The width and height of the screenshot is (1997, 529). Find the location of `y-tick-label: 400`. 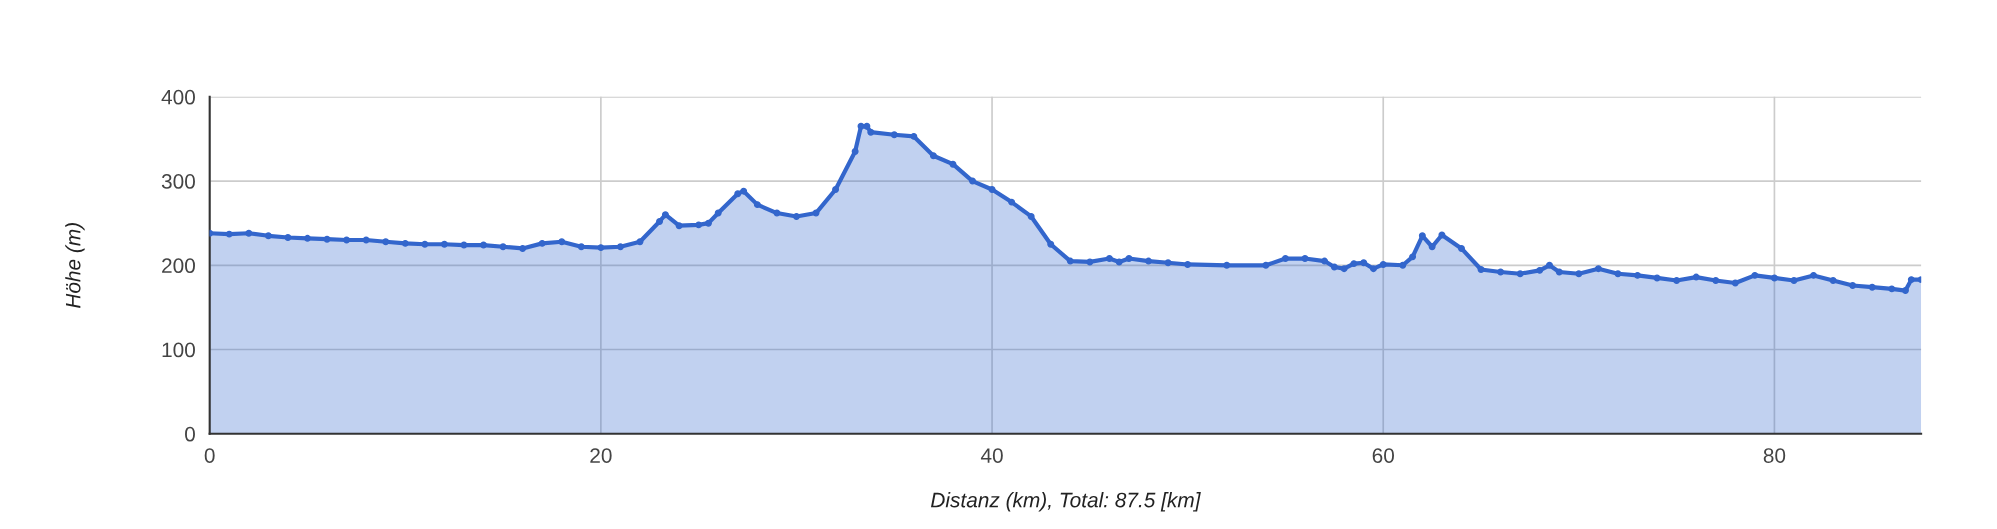

y-tick-label: 400 is located at coordinates (178, 97).